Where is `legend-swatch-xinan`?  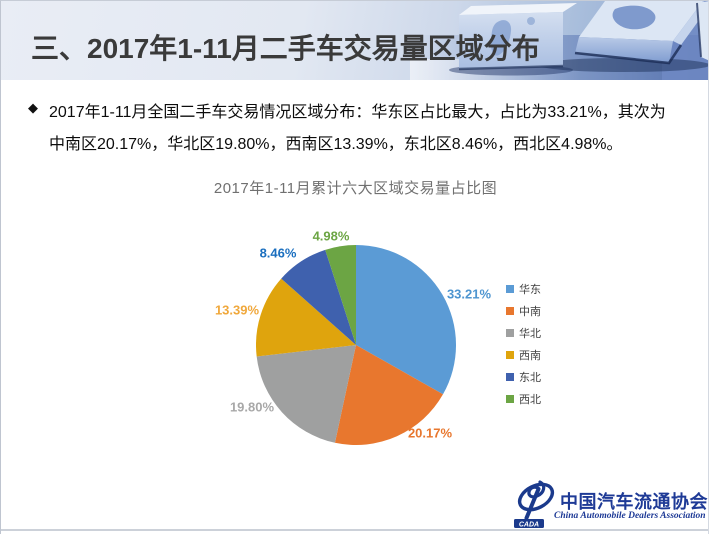 legend-swatch-xinan is located at coordinates (510, 355).